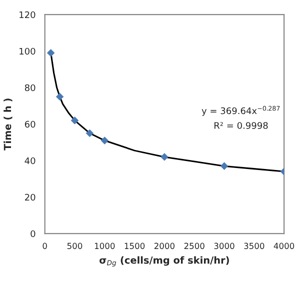 The height and width of the screenshot is (292, 299). Describe the element at coordinates (30, 160) in the screenshot. I see `y-tick-label: 40` at that location.